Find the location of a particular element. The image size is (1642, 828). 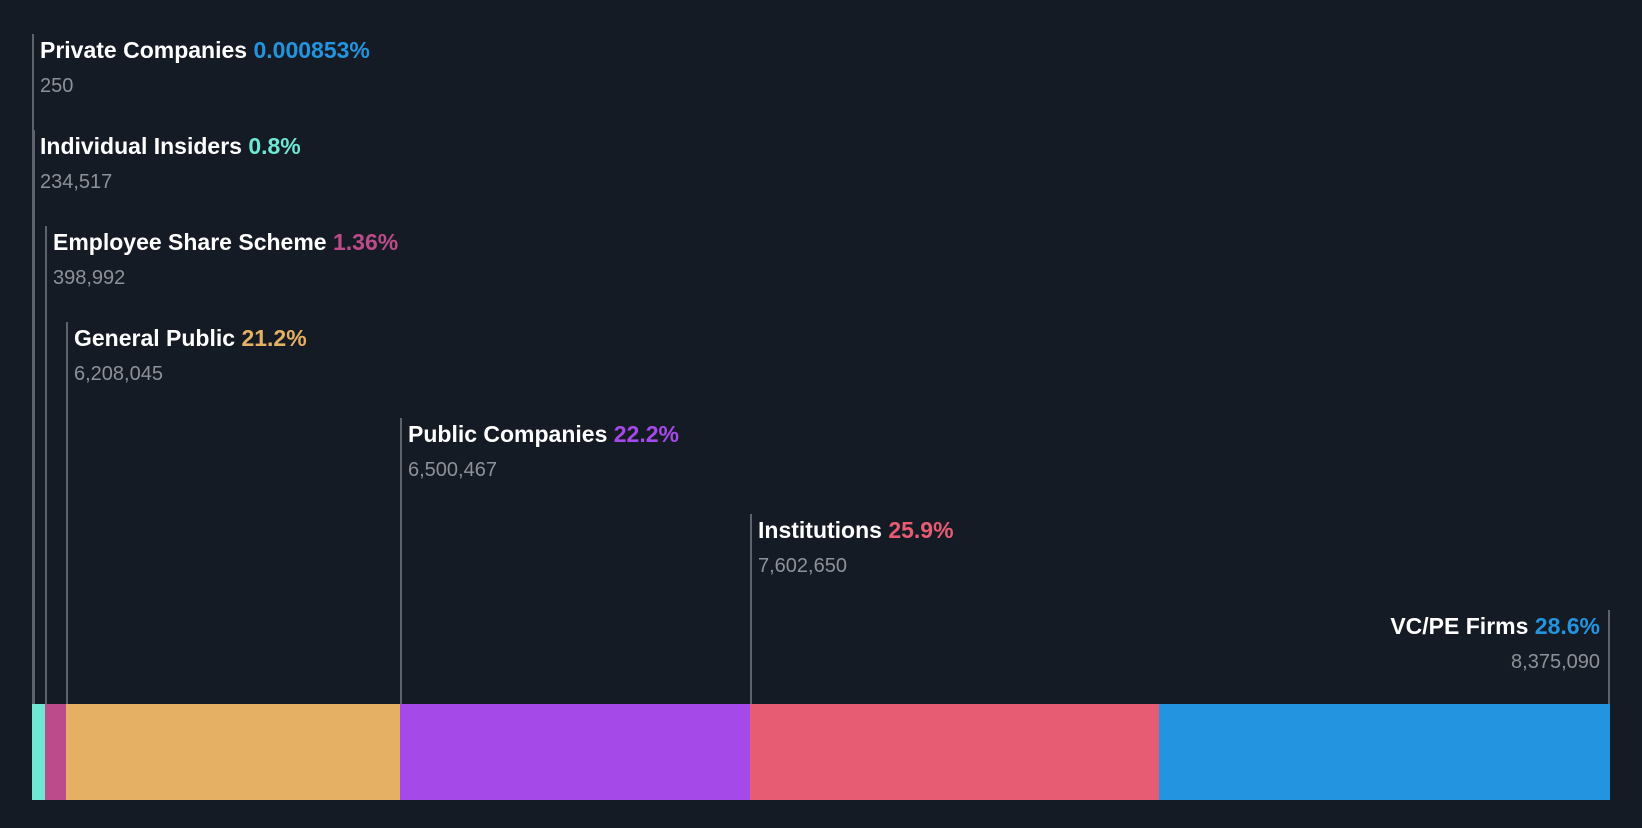

leader-line-individual-insiders is located at coordinates (34, 417).